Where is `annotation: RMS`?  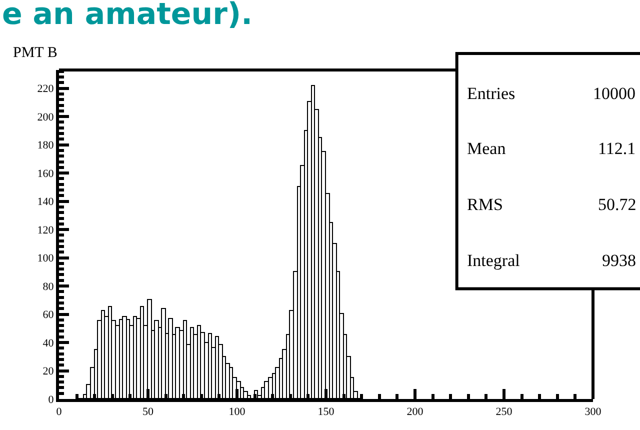
annotation: RMS is located at coordinates (485, 204).